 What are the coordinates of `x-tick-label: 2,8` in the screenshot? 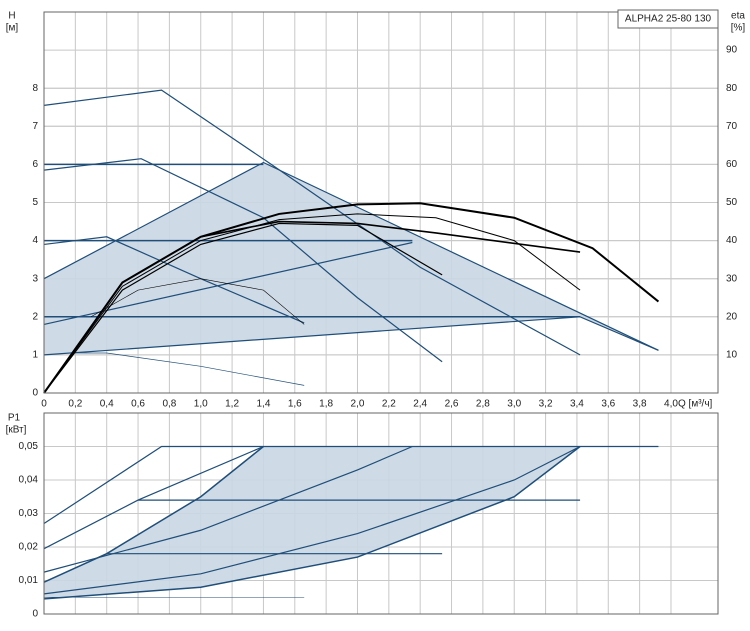 It's located at (483, 404).